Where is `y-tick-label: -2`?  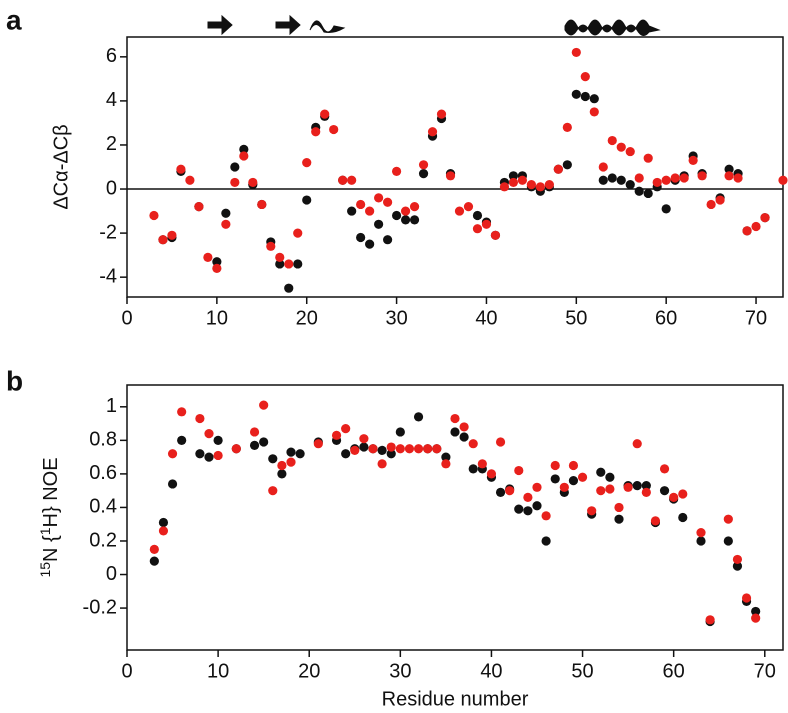 y-tick-label: -2 is located at coordinates (108, 232).